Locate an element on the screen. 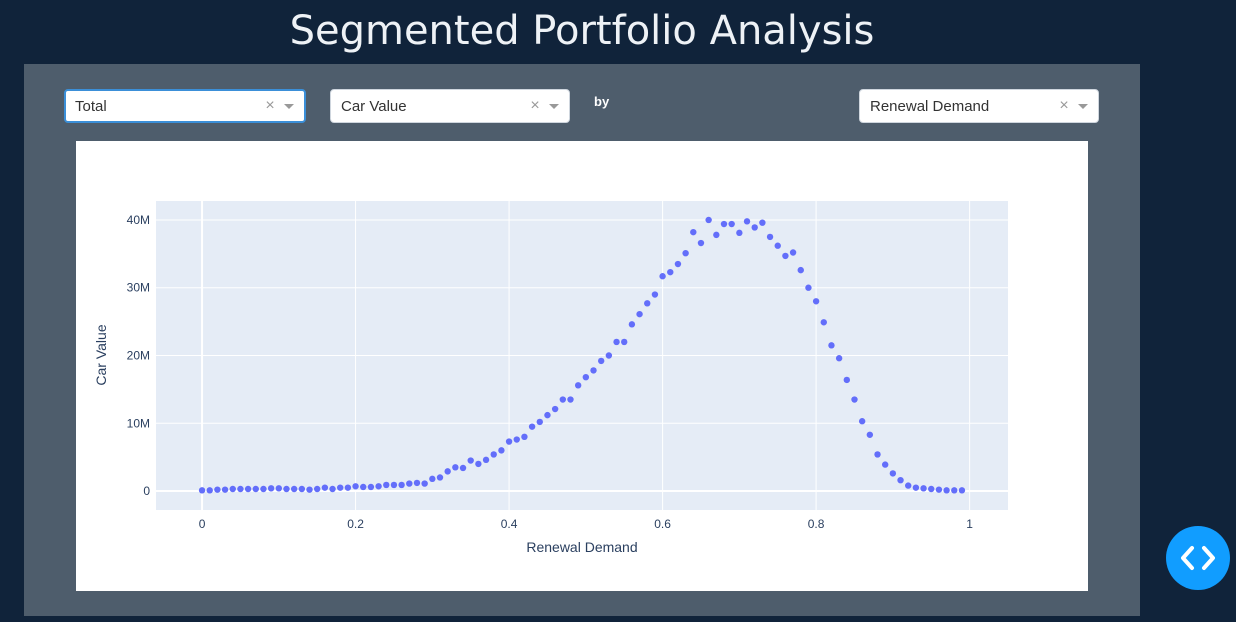  segment-dropdown: Total × is located at coordinates (185, 106).